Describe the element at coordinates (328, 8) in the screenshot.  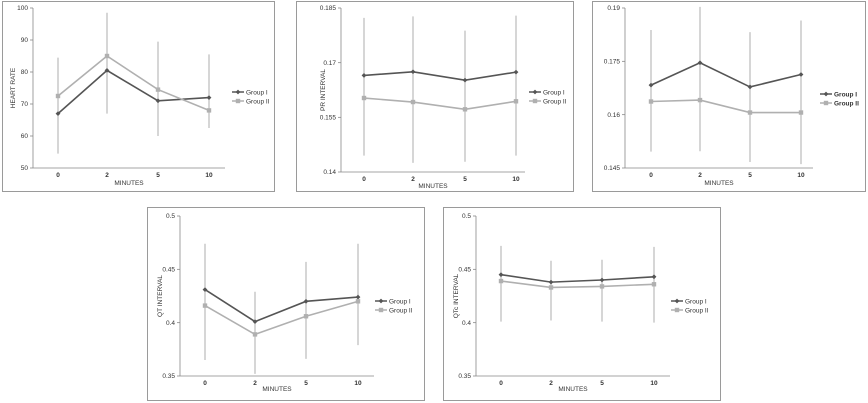
I see `y-tick-label: 0.185` at that location.